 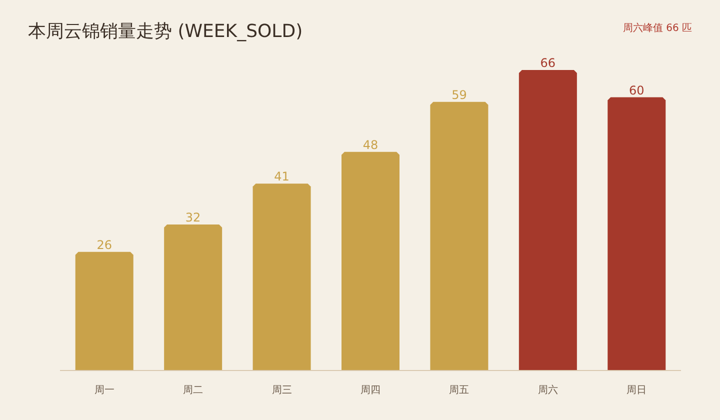 What do you see at coordinates (282, 177) in the screenshot?
I see `data-label: 41` at bounding box center [282, 177].